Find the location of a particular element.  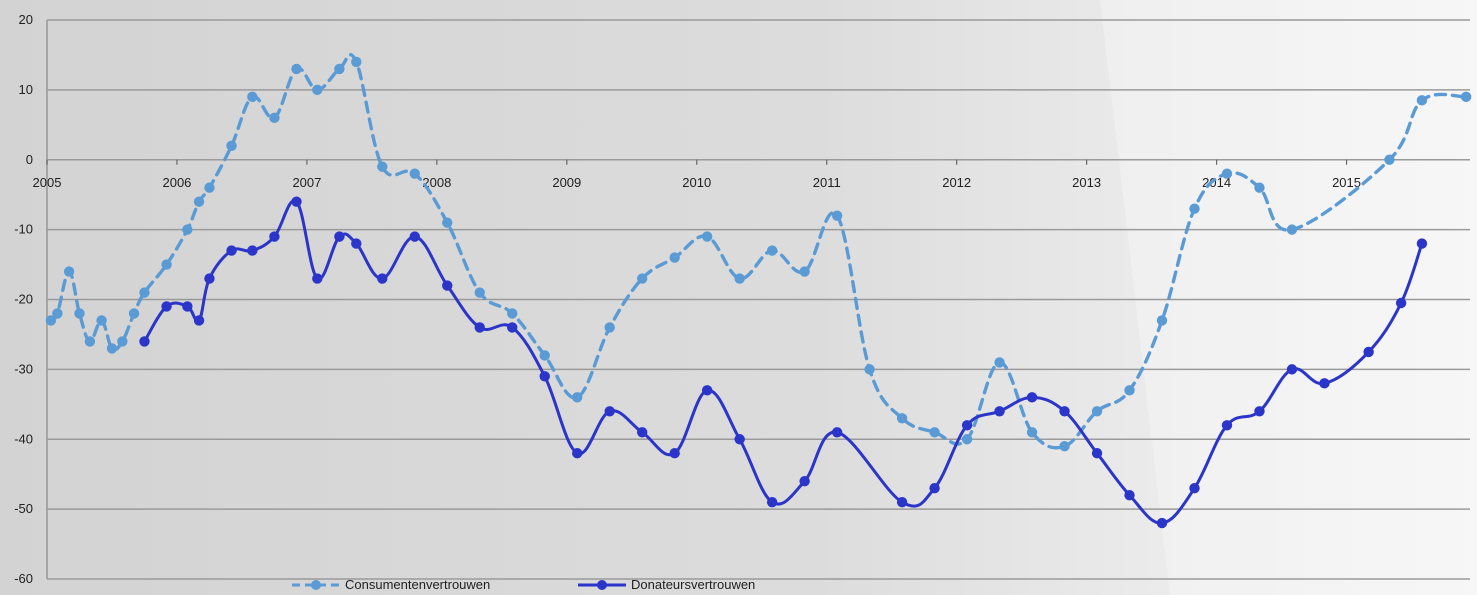

x-tick-label: 2009 is located at coordinates (566, 182).